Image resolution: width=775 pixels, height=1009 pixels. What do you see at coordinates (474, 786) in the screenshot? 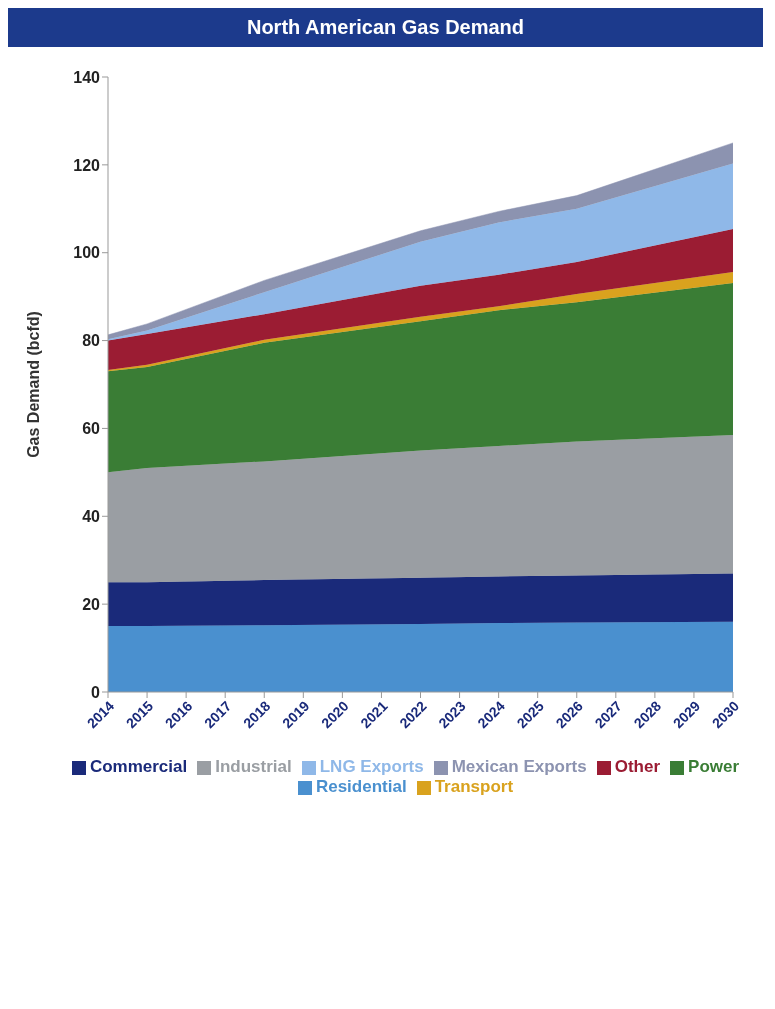
I see `legend-label: Transport` at bounding box center [474, 786].